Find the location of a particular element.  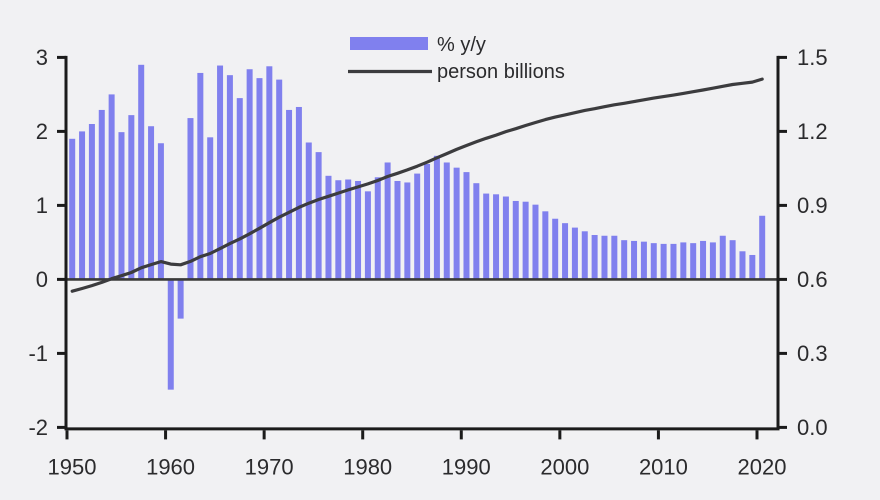

right-axis-label: 0.6 is located at coordinates (812, 279).